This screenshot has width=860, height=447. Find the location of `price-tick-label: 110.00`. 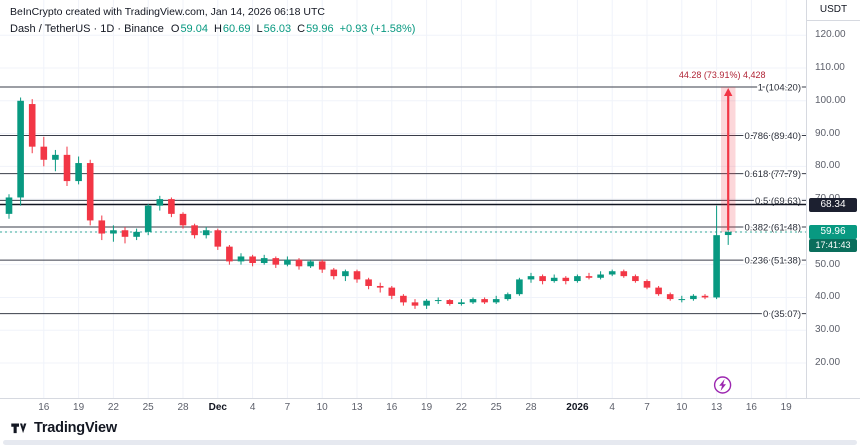

price-tick-label: 110.00 is located at coordinates (830, 67).